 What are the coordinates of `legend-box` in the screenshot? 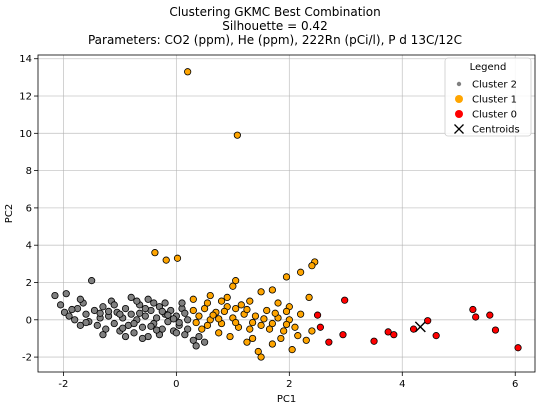 It's located at (488, 97).